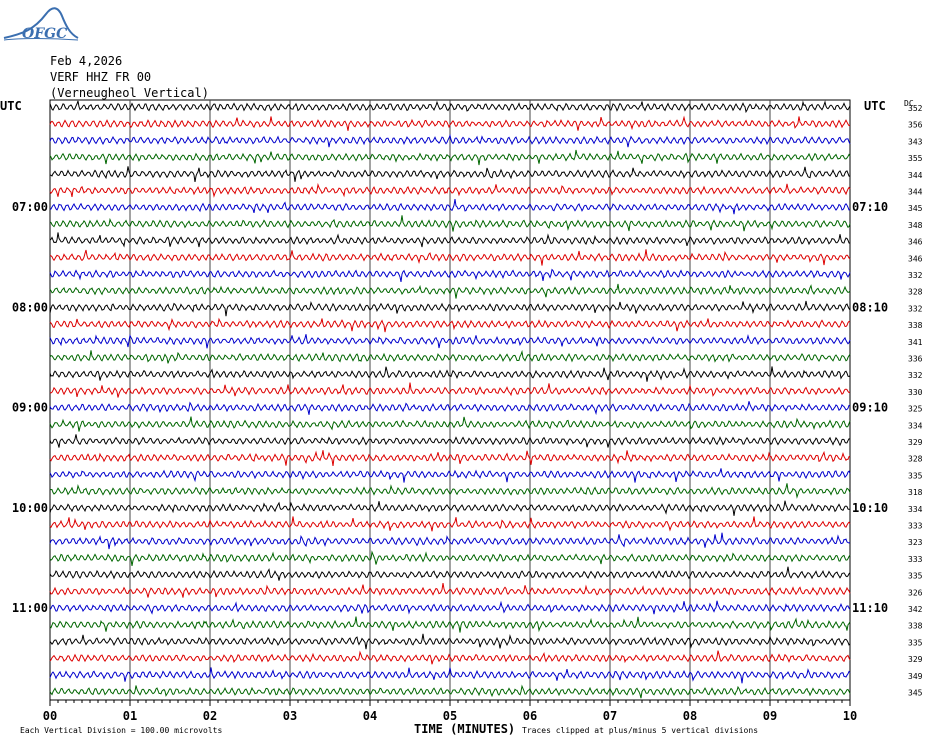 The image size is (930, 744). I want to click on dc-offset-label: 336, so click(915, 359).